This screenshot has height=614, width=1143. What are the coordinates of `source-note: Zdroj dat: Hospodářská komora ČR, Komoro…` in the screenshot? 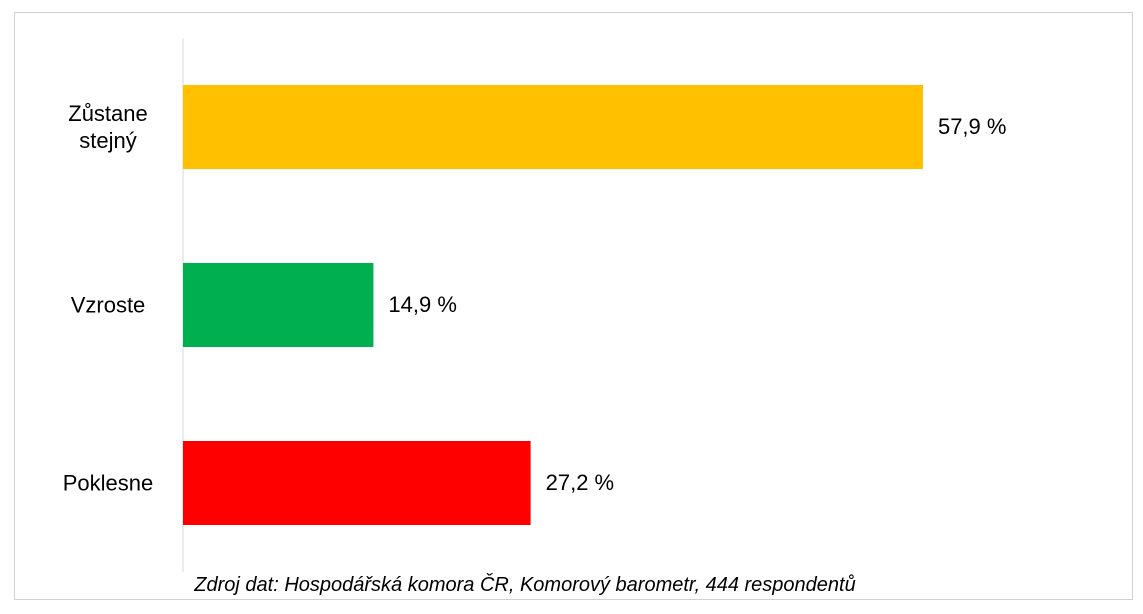 It's located at (525, 585).